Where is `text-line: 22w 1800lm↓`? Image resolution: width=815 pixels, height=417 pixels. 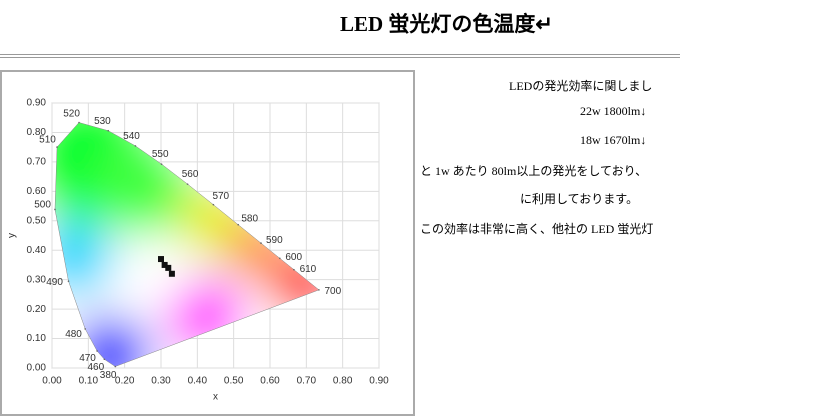 text-line: 22w 1800lm↓ is located at coordinates (613, 111).